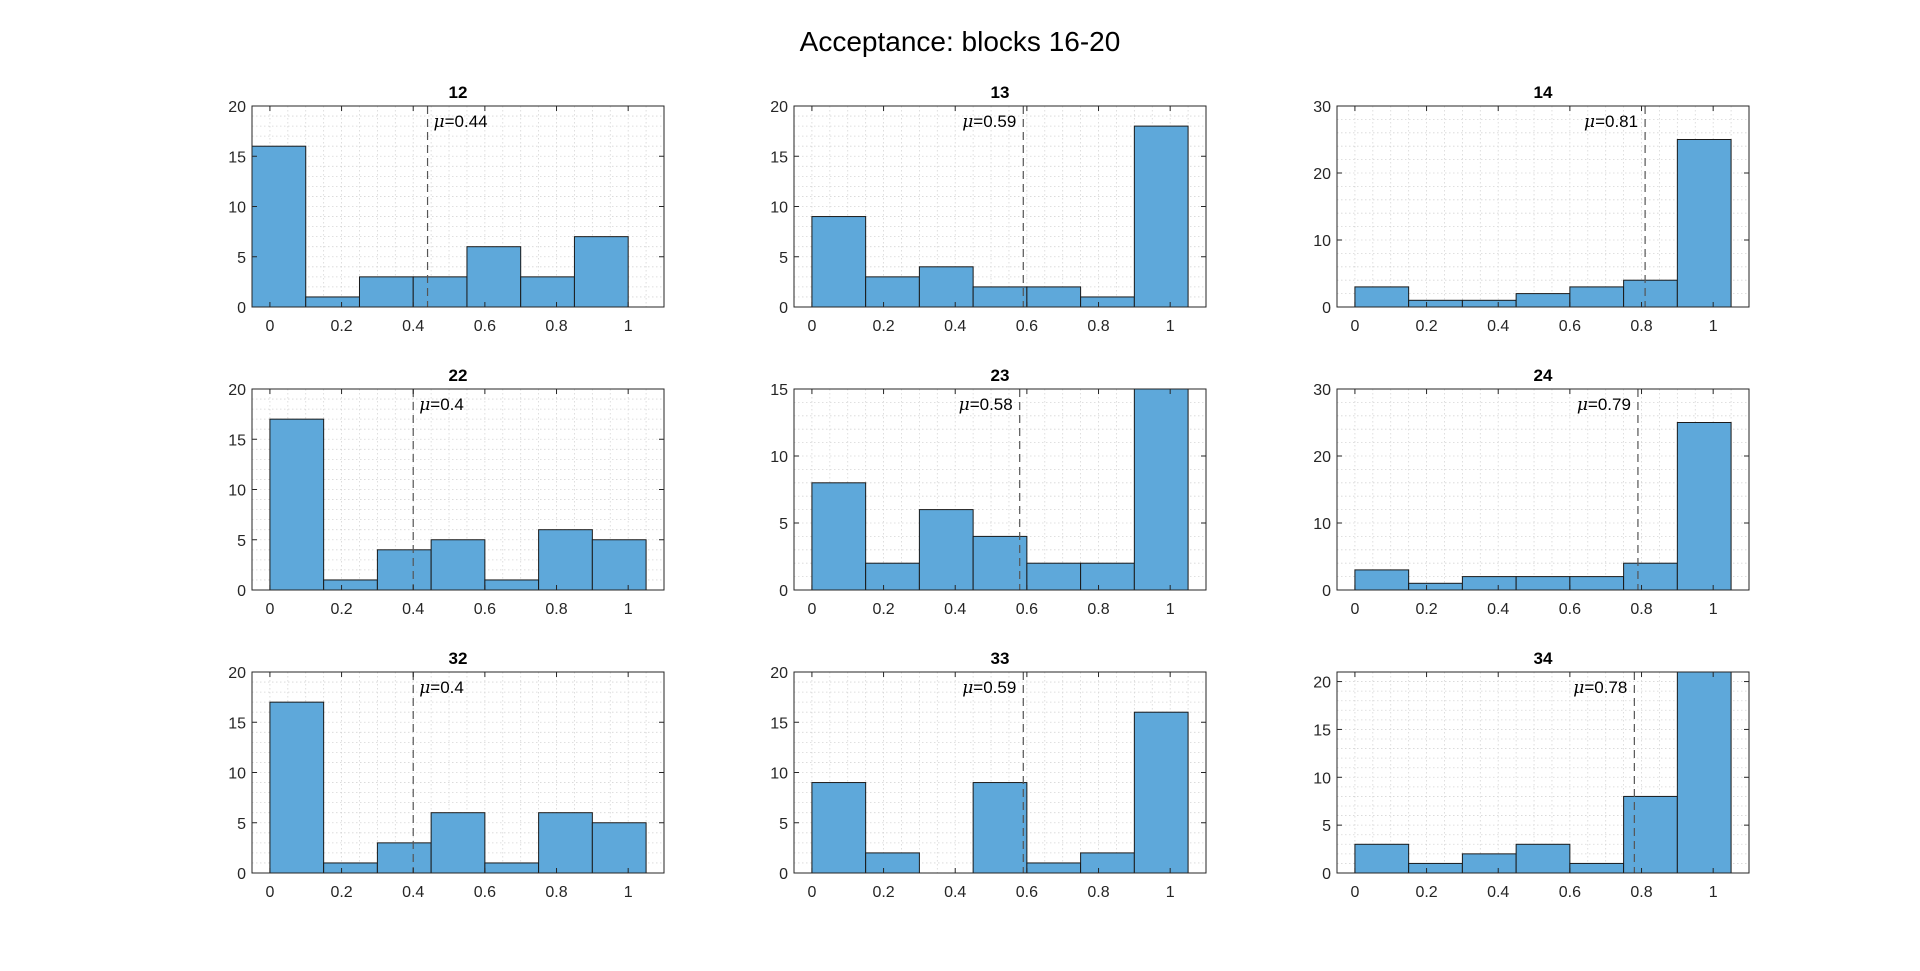 The width and height of the screenshot is (1920, 971). I want to click on mean-label: μ=0.59, so click(989, 122).